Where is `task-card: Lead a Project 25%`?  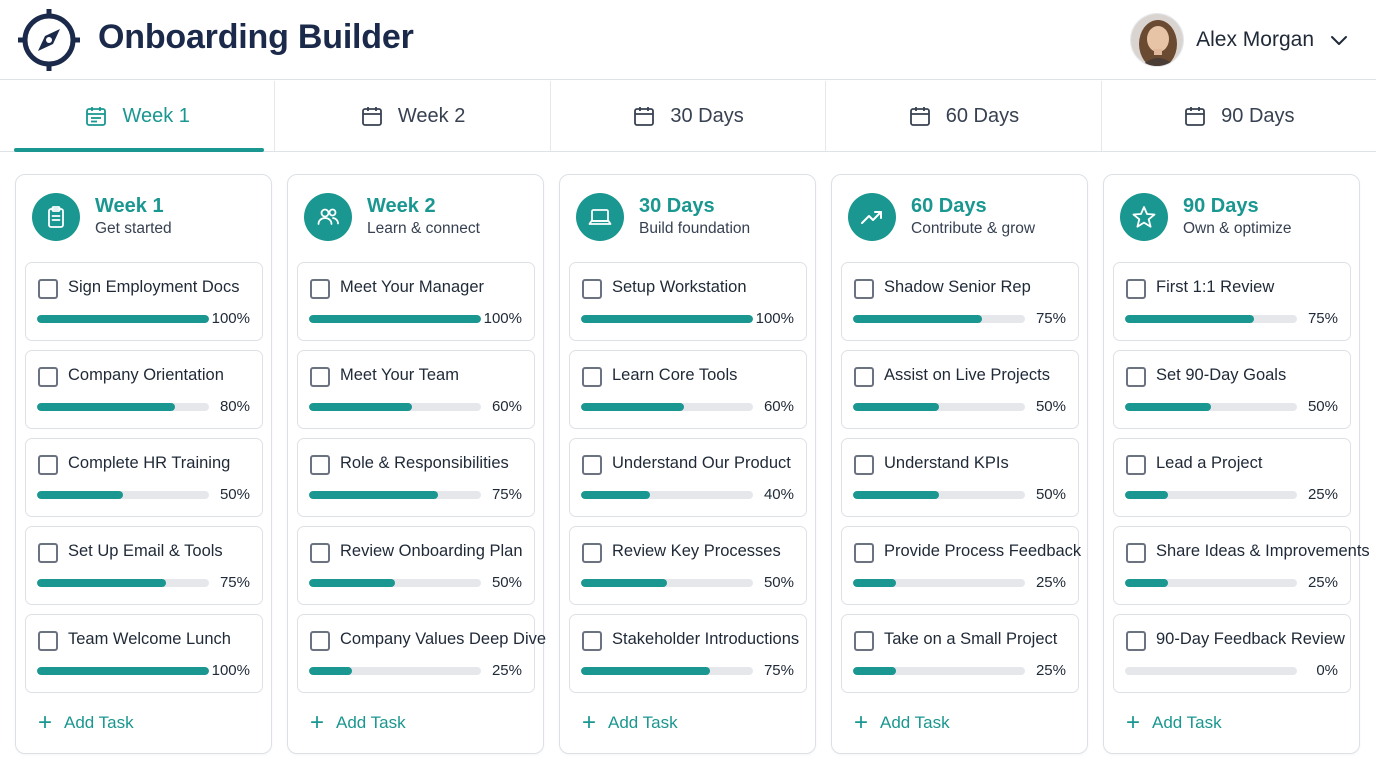 task-card: Lead a Project 25% is located at coordinates (1232, 477).